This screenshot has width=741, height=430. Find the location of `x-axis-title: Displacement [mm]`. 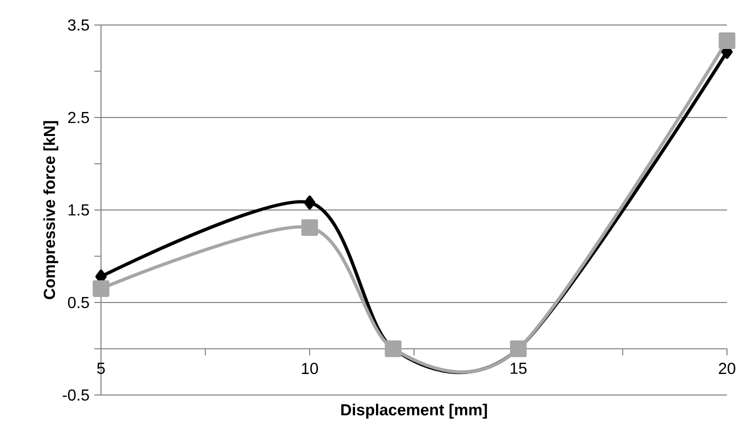

x-axis-title: Displacement [mm] is located at coordinates (414, 411).